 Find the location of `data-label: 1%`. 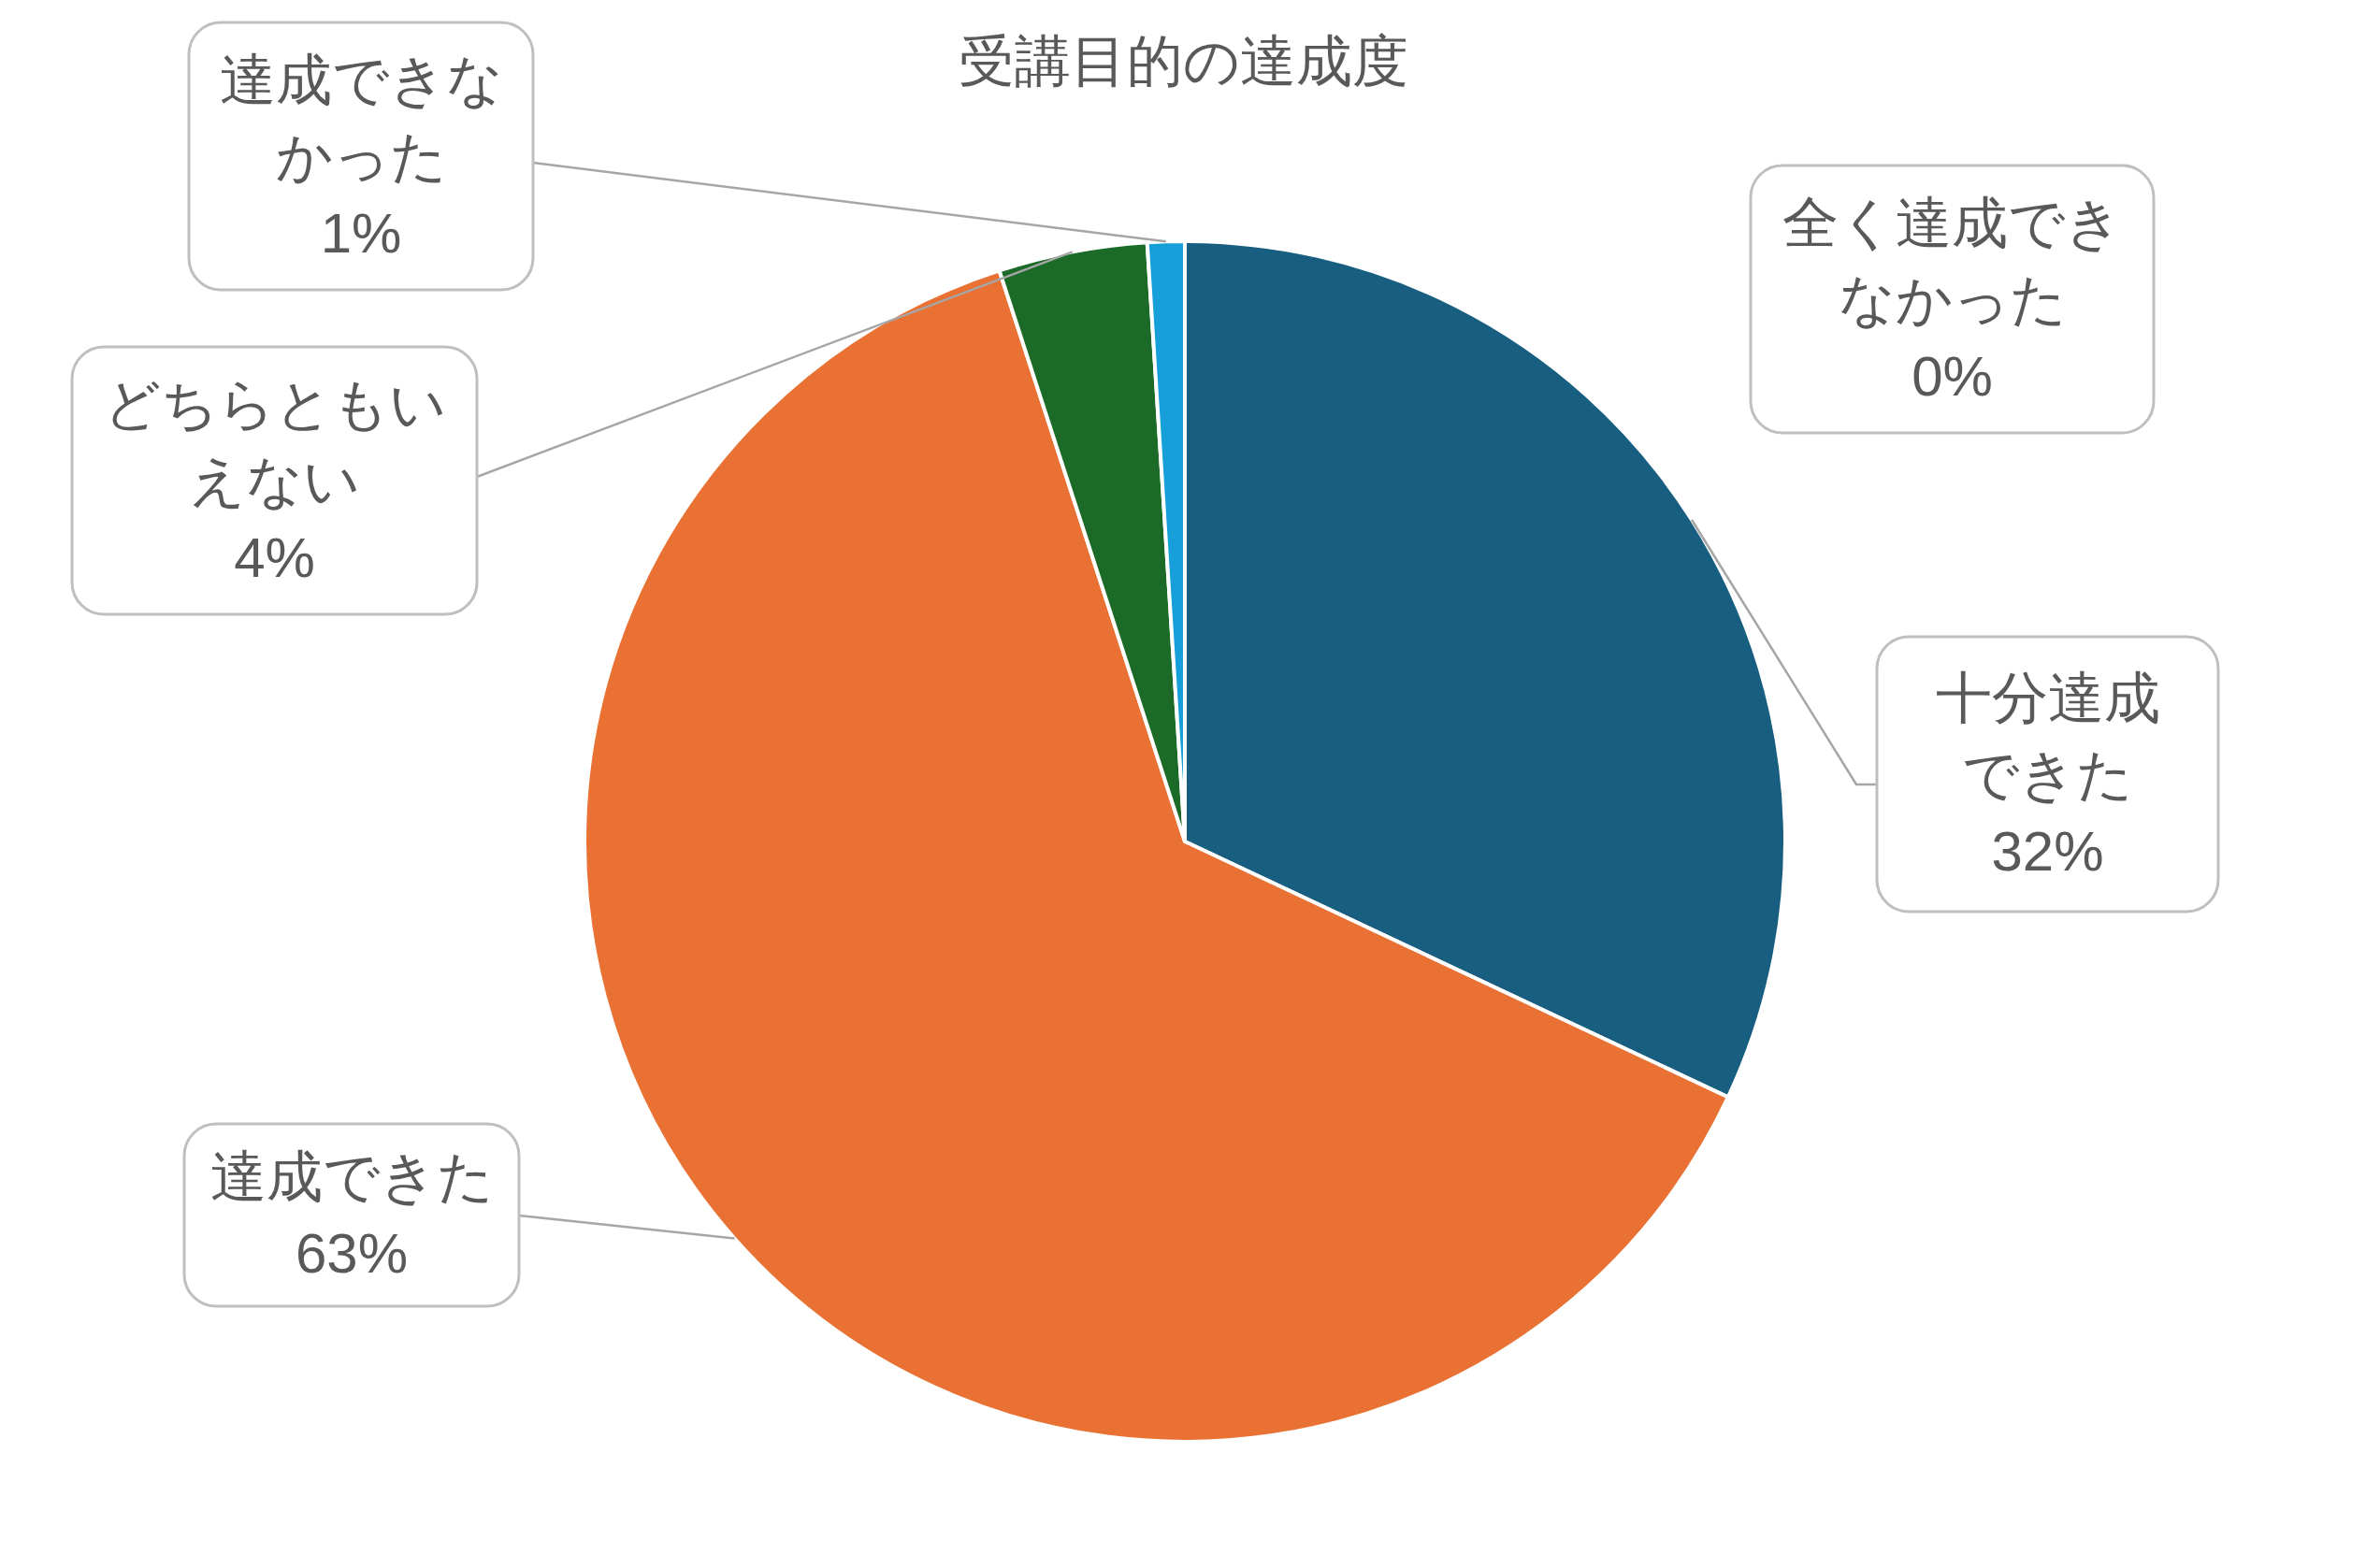

data-label: 1% is located at coordinates (361, 233).